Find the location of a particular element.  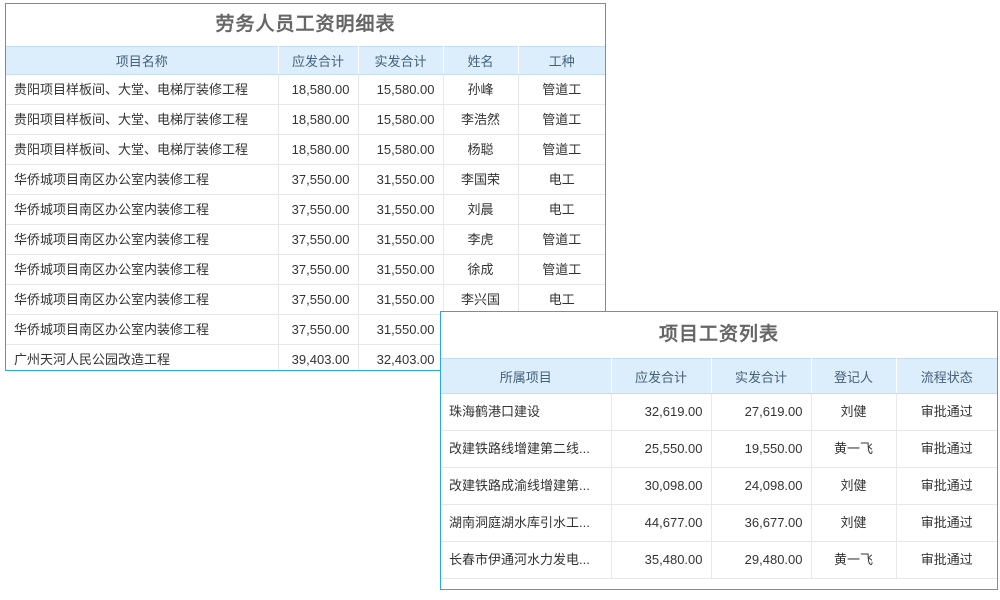

list-panel-title: 项目工资列表 is located at coordinates (719, 335).